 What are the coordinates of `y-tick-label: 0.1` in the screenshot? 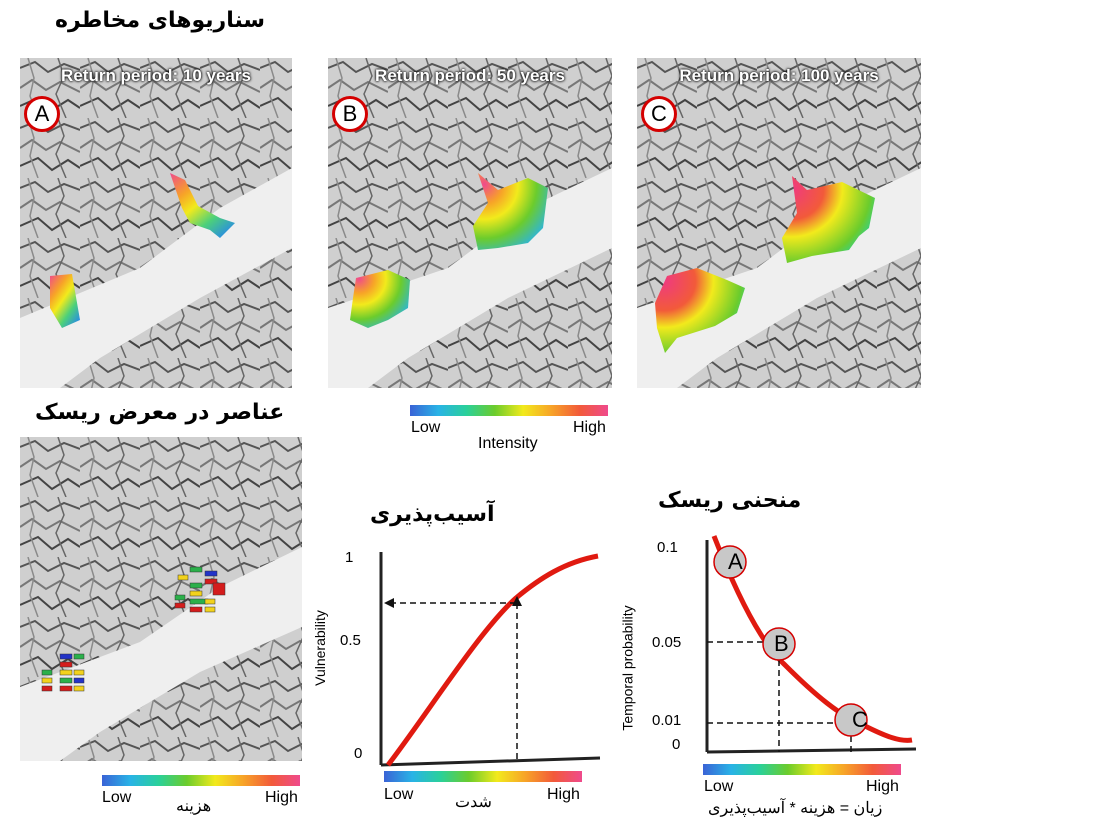 It's located at (667, 547).